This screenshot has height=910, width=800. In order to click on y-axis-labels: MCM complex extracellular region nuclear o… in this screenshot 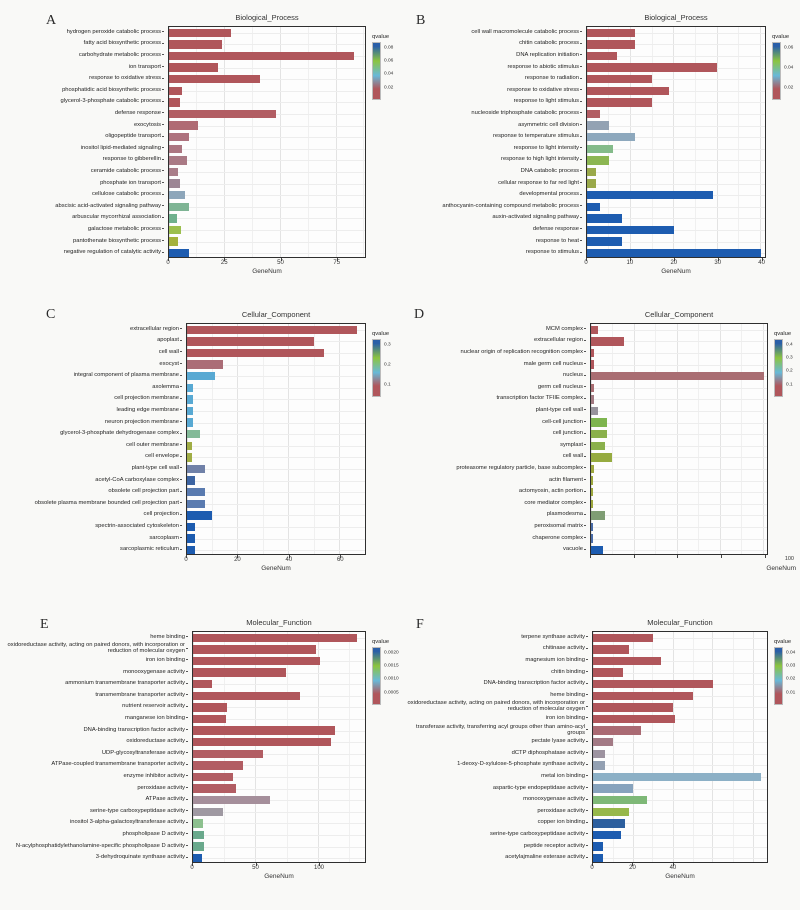, I will do `click(495, 439)`.